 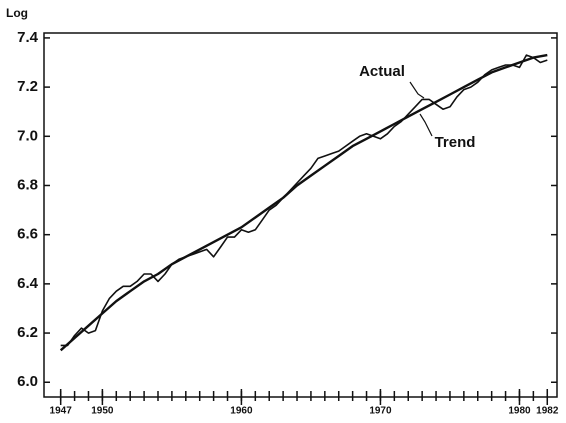 What do you see at coordinates (417, 90) in the screenshot?
I see `actual-pointer` at bounding box center [417, 90].